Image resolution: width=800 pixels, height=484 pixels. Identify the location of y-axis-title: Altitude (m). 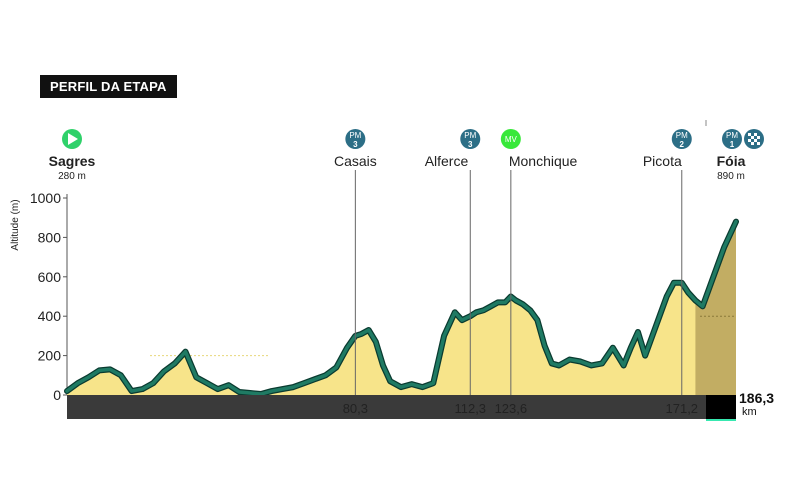
(15, 224).